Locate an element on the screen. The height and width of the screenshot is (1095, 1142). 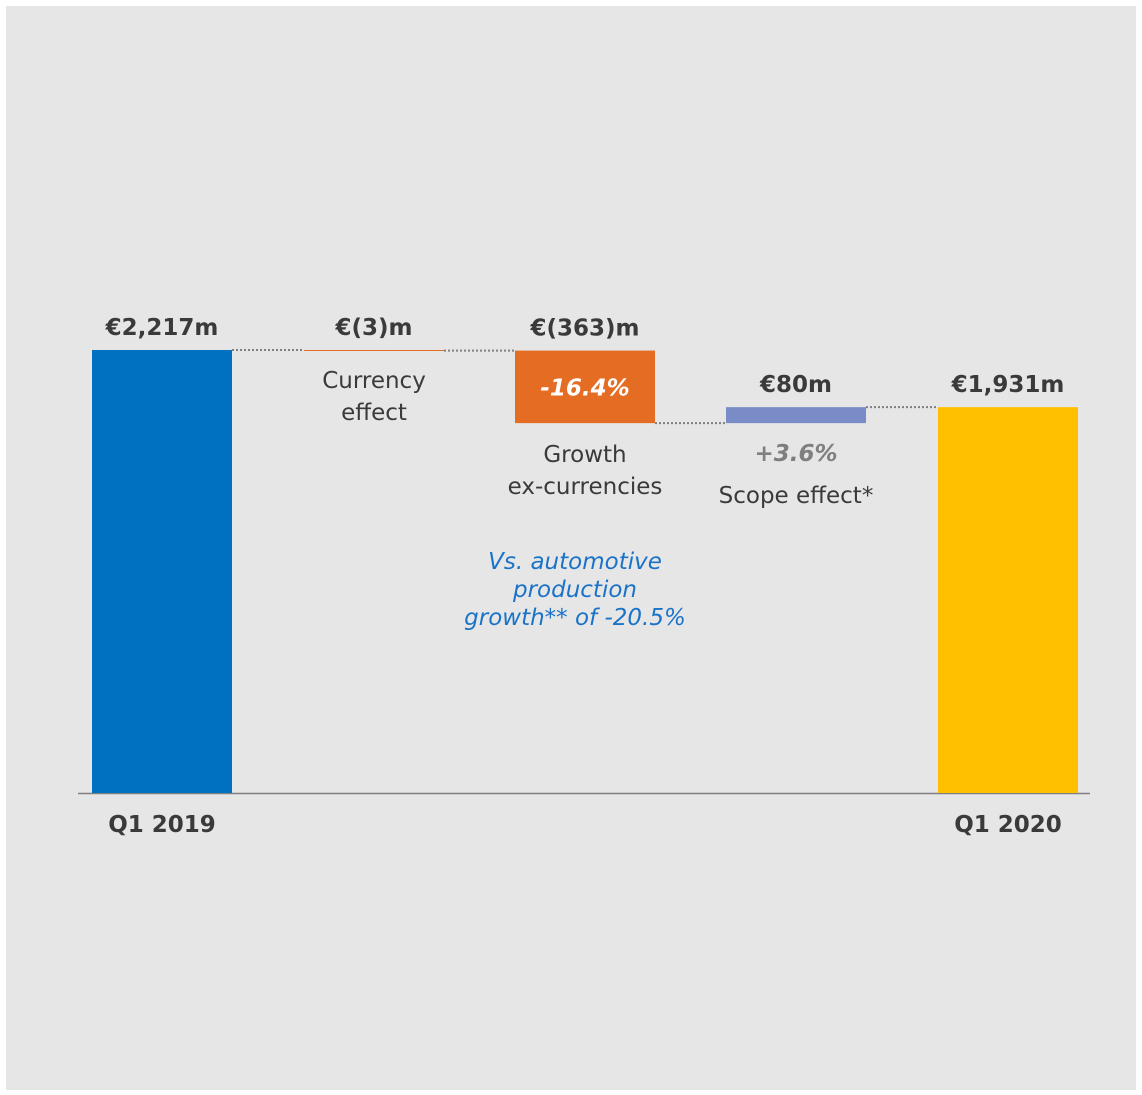
value-label-q1_2020: €1,931m is located at coordinates (1008, 385).